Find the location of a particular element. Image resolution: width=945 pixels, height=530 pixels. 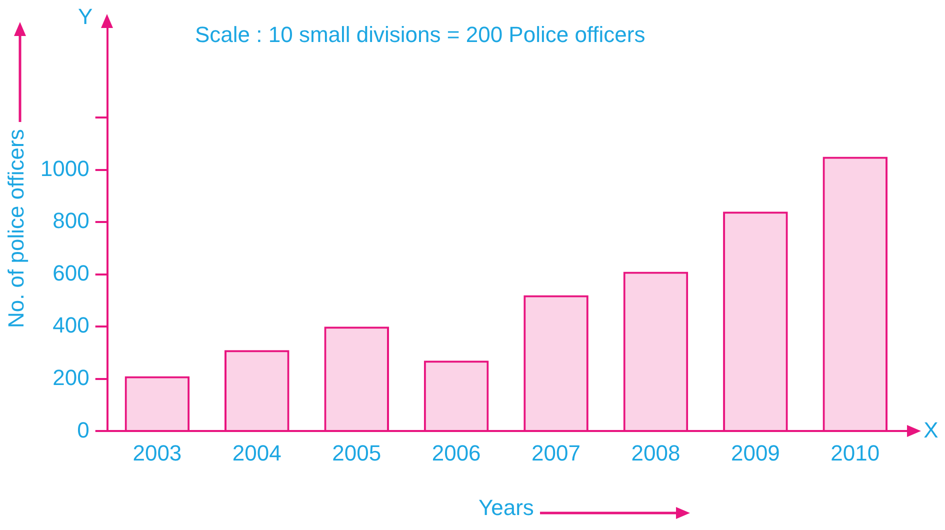

x-tick-label: 2005 is located at coordinates (357, 453).